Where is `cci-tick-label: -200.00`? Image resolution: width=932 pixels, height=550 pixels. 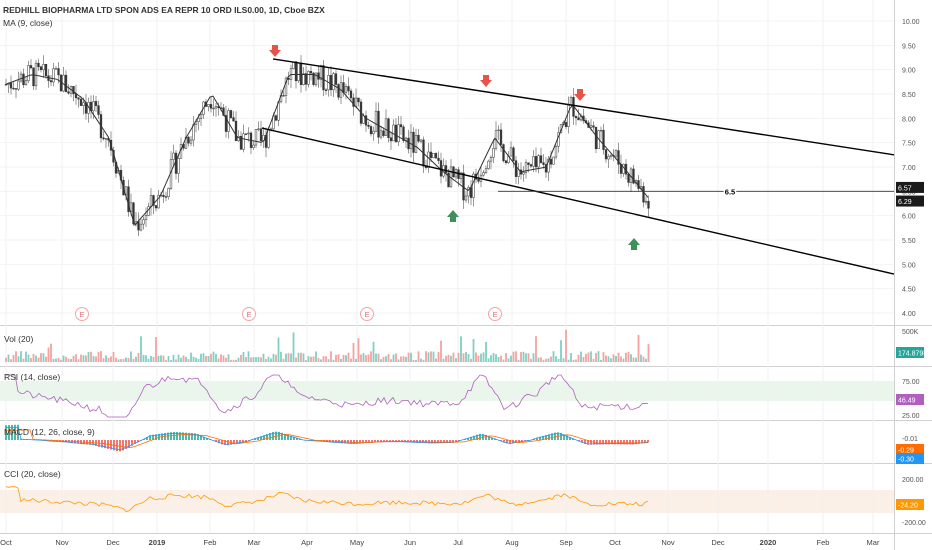 cci-tick-label: -200.00 is located at coordinates (914, 523).